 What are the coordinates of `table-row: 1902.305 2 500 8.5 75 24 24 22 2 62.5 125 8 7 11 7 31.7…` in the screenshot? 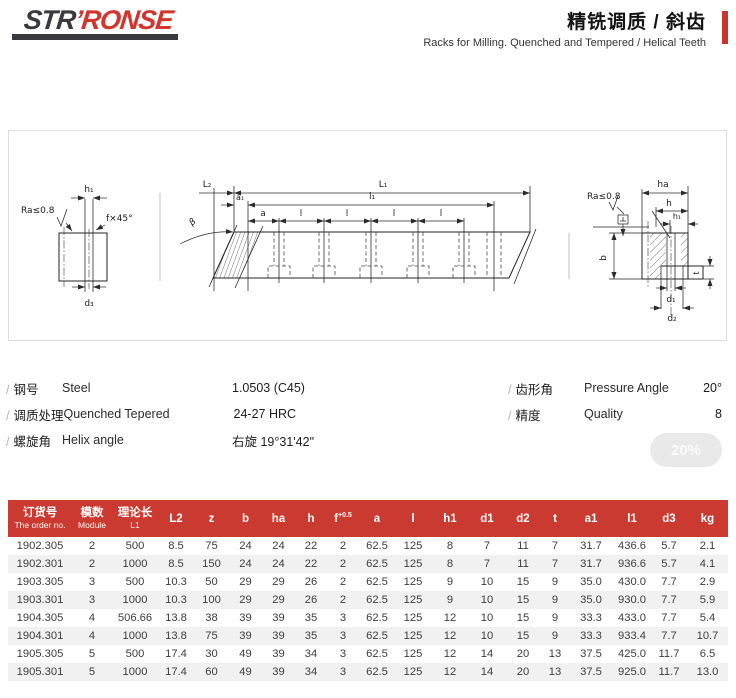 It's located at (368, 546).